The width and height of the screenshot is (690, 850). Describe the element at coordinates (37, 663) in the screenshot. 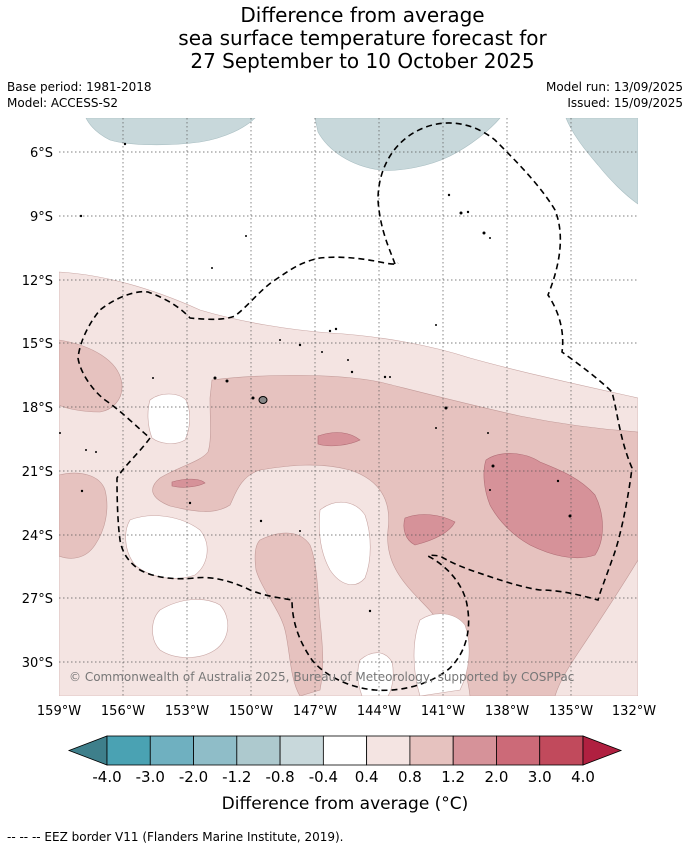

I see `lat-label: 30°S` at that location.